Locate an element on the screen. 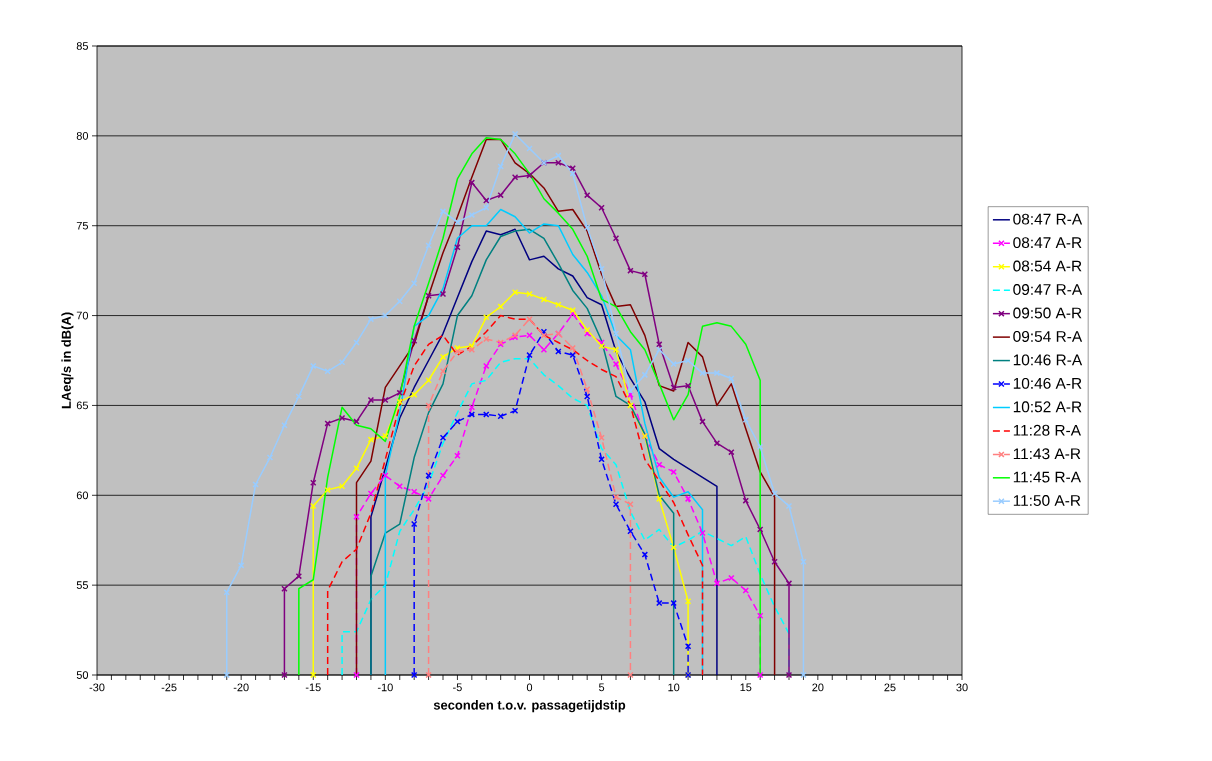  legend-label: 11:45 R-A is located at coordinates (1047, 477).